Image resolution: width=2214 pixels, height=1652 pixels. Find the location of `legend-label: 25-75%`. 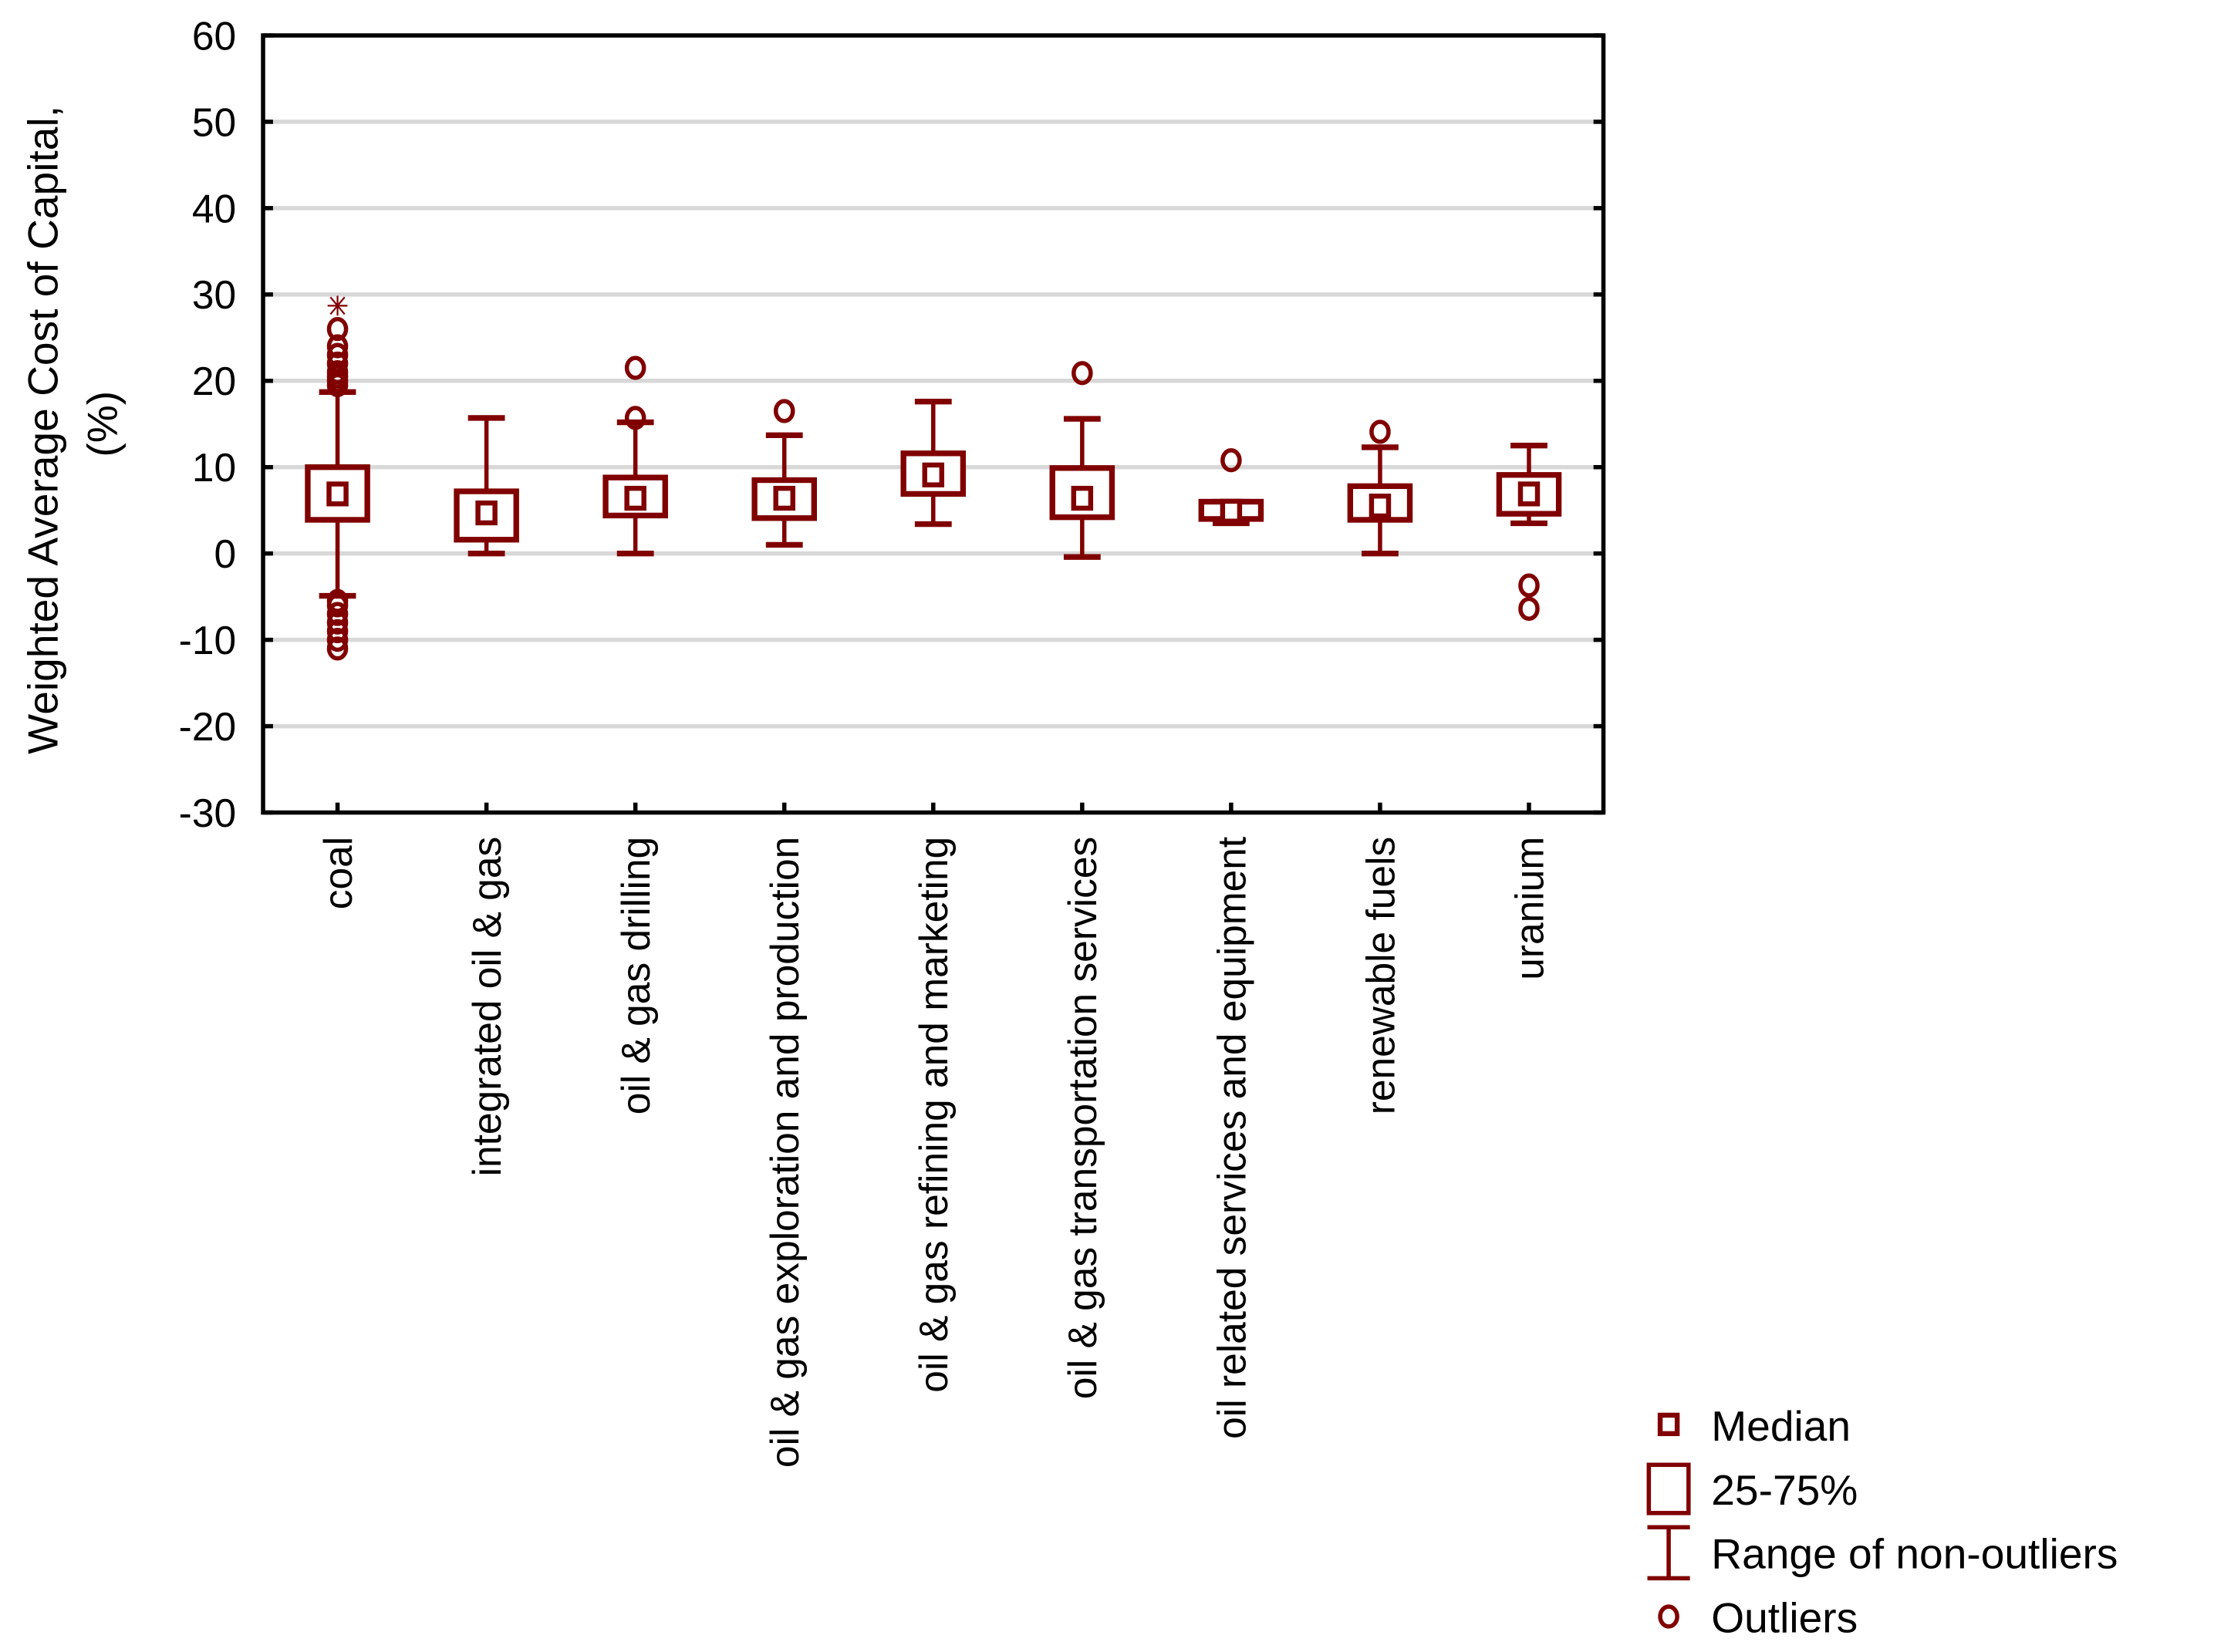

legend-label: 25-75% is located at coordinates (1785, 1490).